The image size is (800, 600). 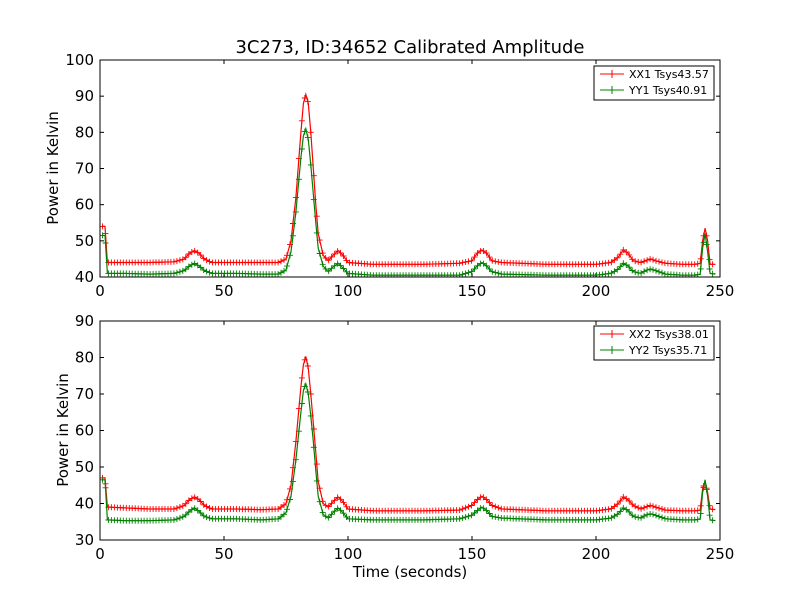 I want to click on chart-title: 3C273, ID:34652 Calibrated Amplitude, so click(x=409, y=47).